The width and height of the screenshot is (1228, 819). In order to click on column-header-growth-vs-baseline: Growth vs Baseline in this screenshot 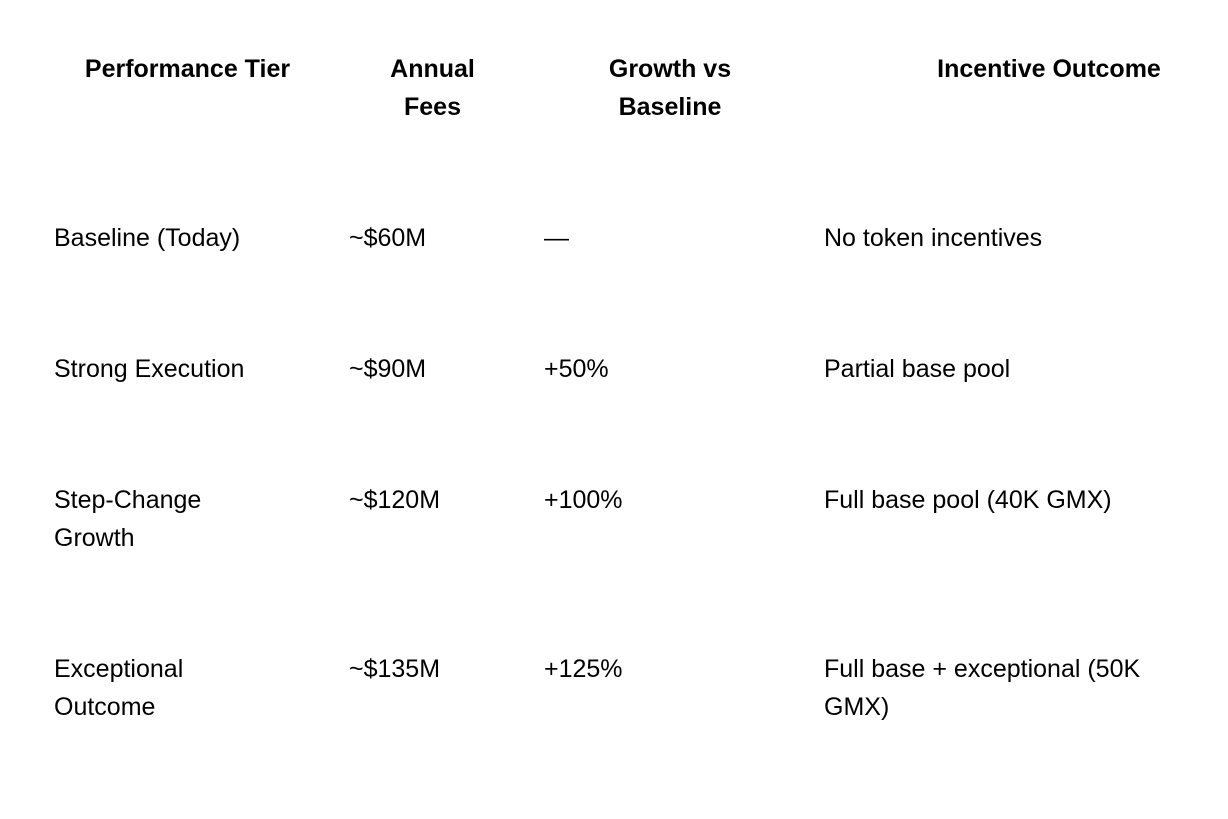, I will do `click(670, 88)`.